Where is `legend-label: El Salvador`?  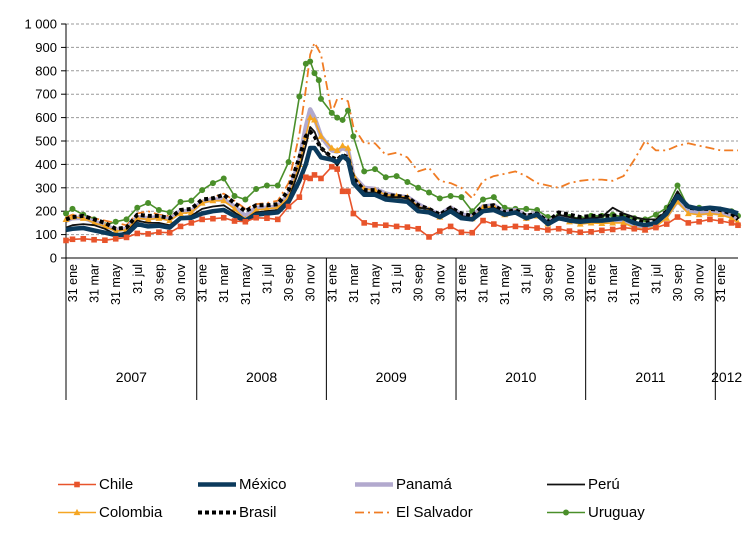 legend-label: El Salvador is located at coordinates (434, 512).